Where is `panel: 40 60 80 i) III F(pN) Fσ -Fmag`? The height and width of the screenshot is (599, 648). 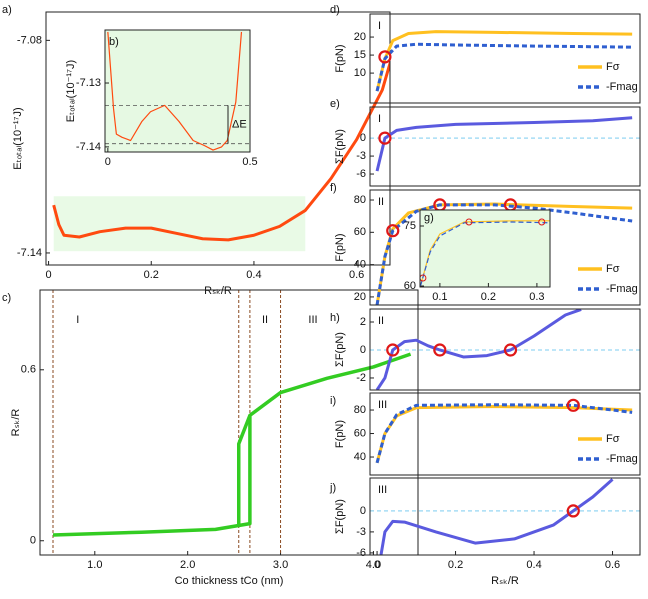
panel: 40 60 80 i) III F(pN) Fσ -Fmag is located at coordinates (485, 434).